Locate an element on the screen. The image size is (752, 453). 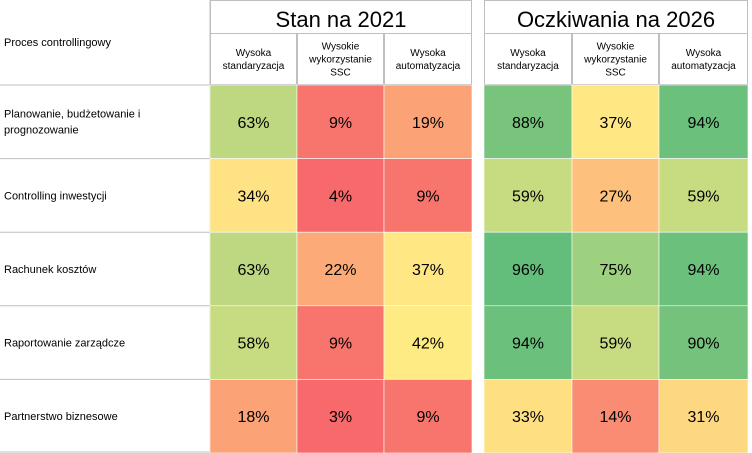
heatmap-cell-value: 96% is located at coordinates (528, 270).